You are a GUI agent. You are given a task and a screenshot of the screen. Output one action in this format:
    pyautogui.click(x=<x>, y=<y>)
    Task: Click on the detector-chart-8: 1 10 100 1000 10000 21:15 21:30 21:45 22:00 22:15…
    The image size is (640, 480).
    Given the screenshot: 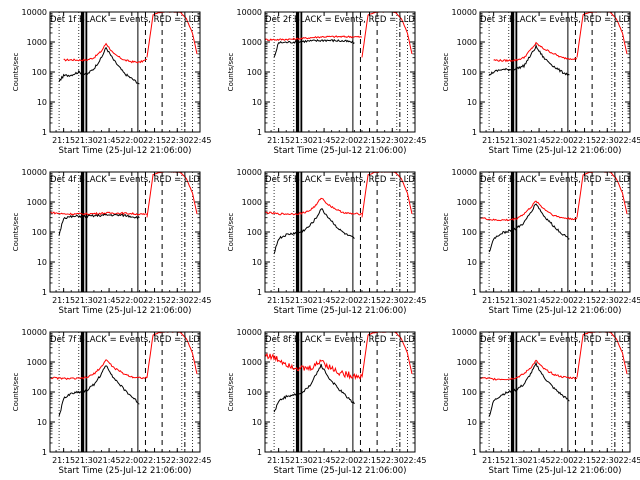 What is the action you would take?
    pyautogui.click(x=327, y=402)
    